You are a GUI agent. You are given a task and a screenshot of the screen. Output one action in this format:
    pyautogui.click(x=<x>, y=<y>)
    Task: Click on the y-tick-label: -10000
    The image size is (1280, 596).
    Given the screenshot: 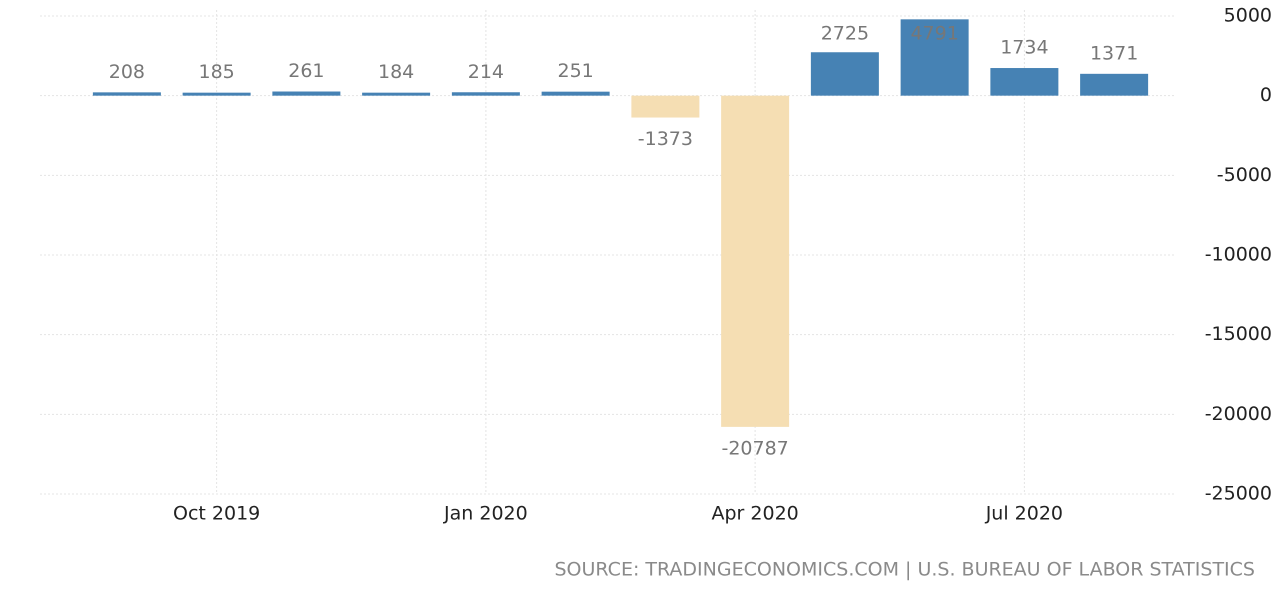 What is the action you would take?
    pyautogui.click(x=1238, y=255)
    